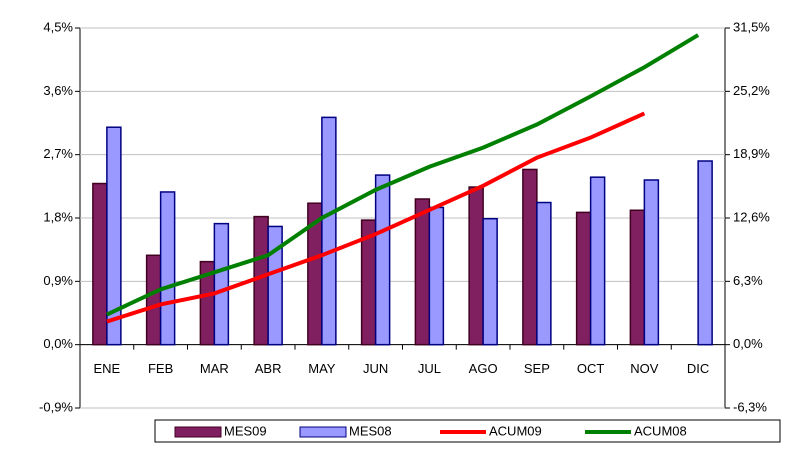 This screenshot has width=786, height=449. What do you see at coordinates (748, 280) in the screenshot?
I see `y2-tick-label: 6,3%` at bounding box center [748, 280].